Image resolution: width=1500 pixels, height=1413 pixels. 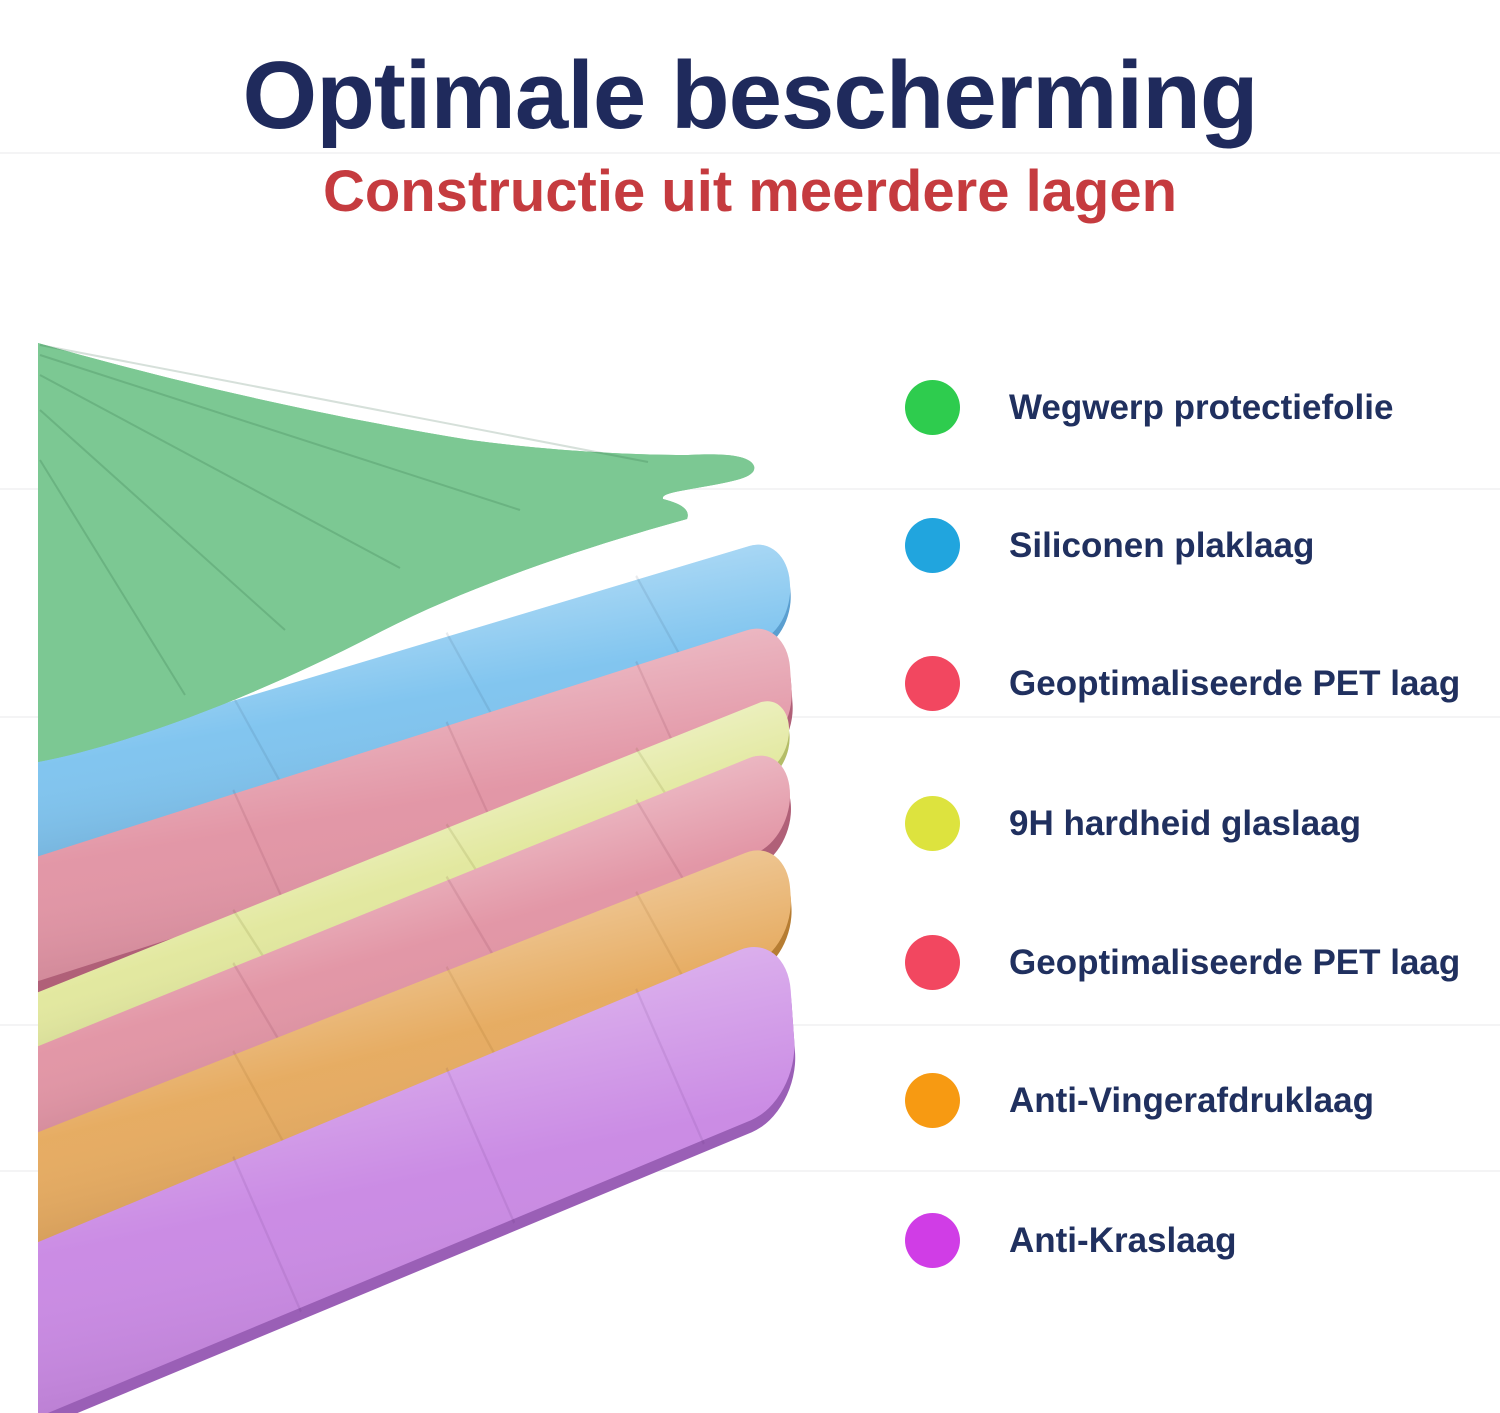 I want to click on legend-item-pet-1: Geoptimaliseerde PET laag, so click(x=1182, y=683).